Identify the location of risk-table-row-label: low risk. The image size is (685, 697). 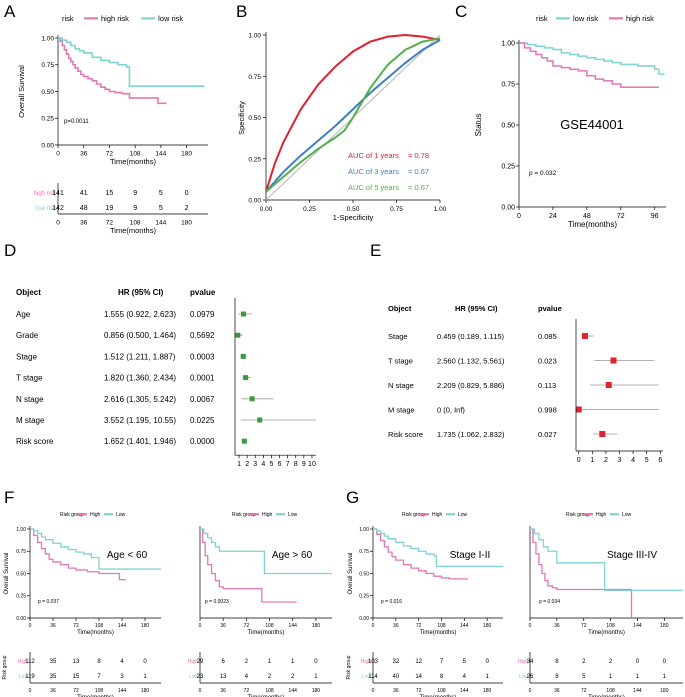
(46, 209).